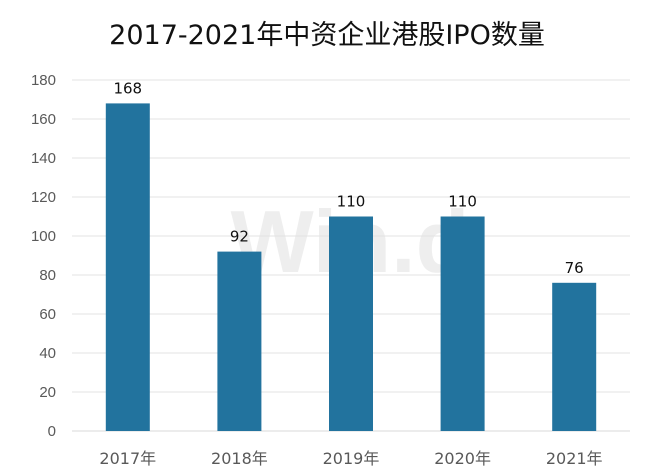  Describe the element at coordinates (43, 256) in the screenshot. I see `y-axis-ticks: 0 20 40 60 80 100 120 140 160 180` at that location.